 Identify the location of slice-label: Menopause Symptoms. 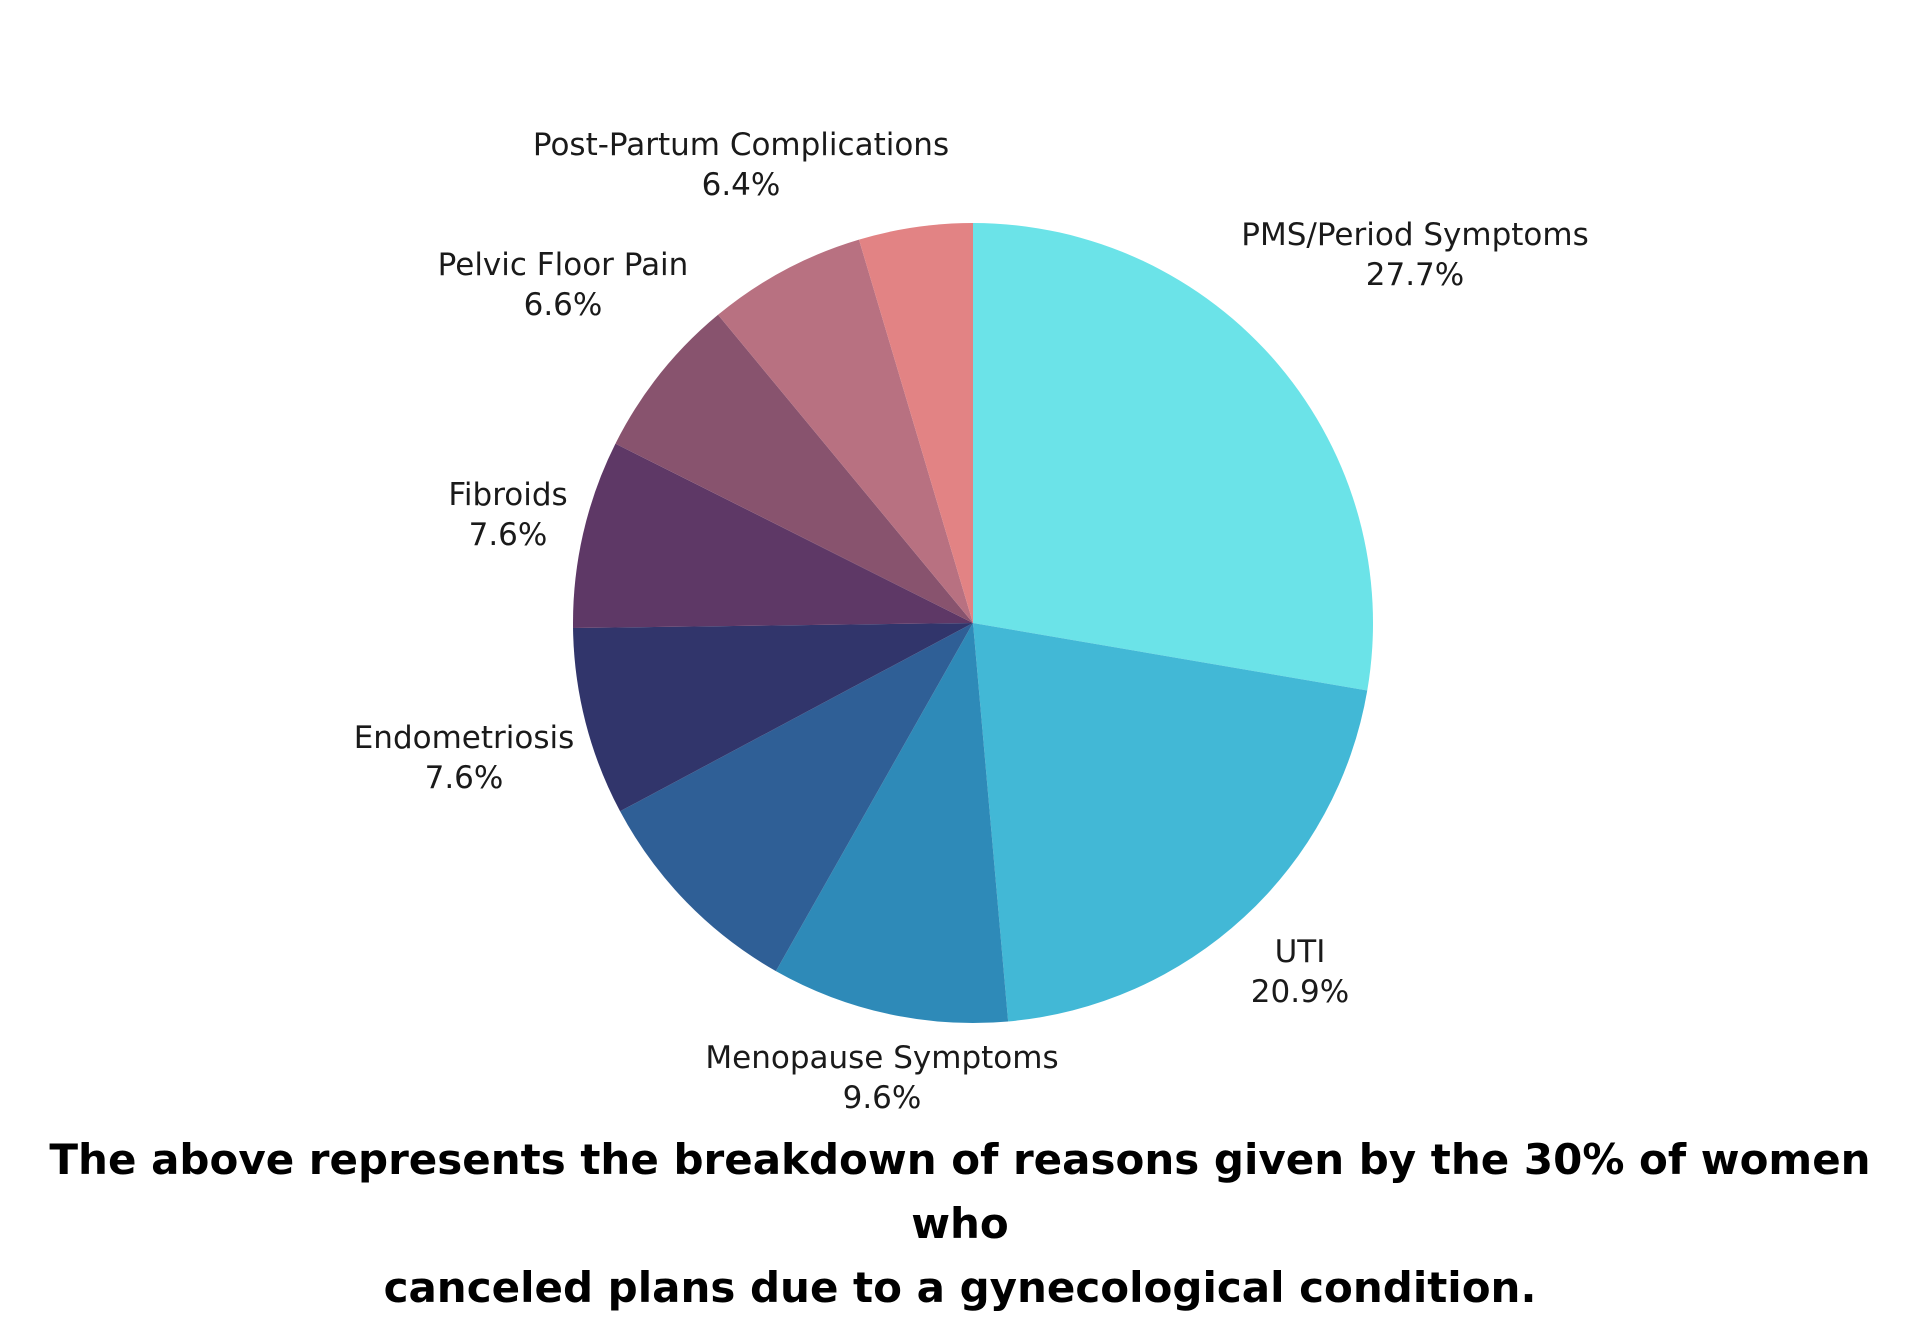
(881, 1058).